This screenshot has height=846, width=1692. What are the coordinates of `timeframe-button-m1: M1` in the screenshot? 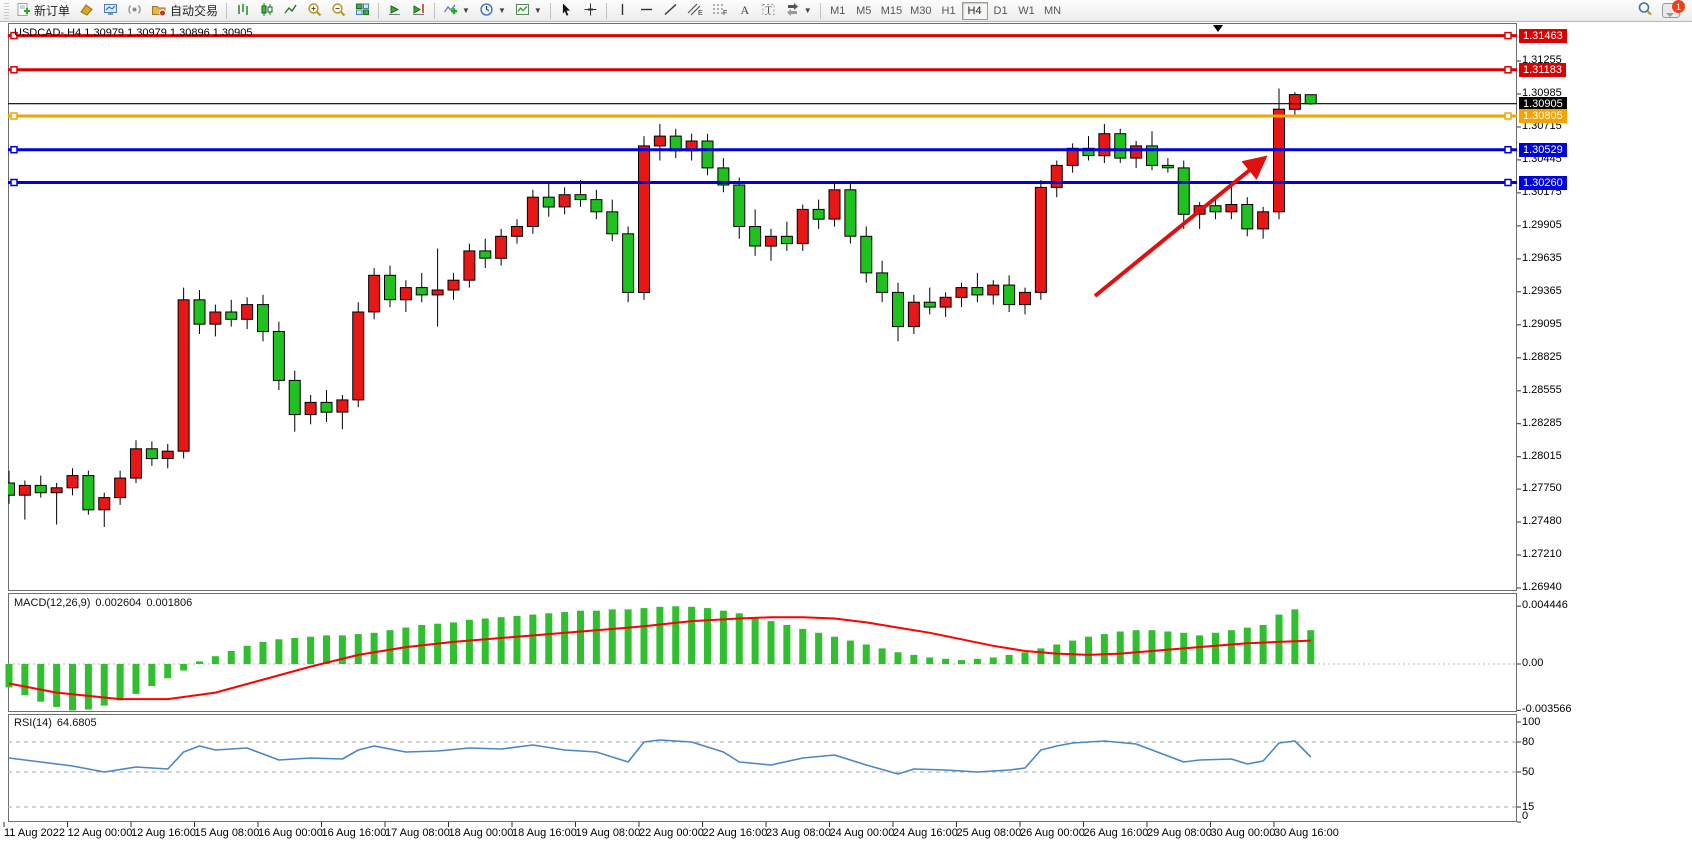 It's located at (838, 10).